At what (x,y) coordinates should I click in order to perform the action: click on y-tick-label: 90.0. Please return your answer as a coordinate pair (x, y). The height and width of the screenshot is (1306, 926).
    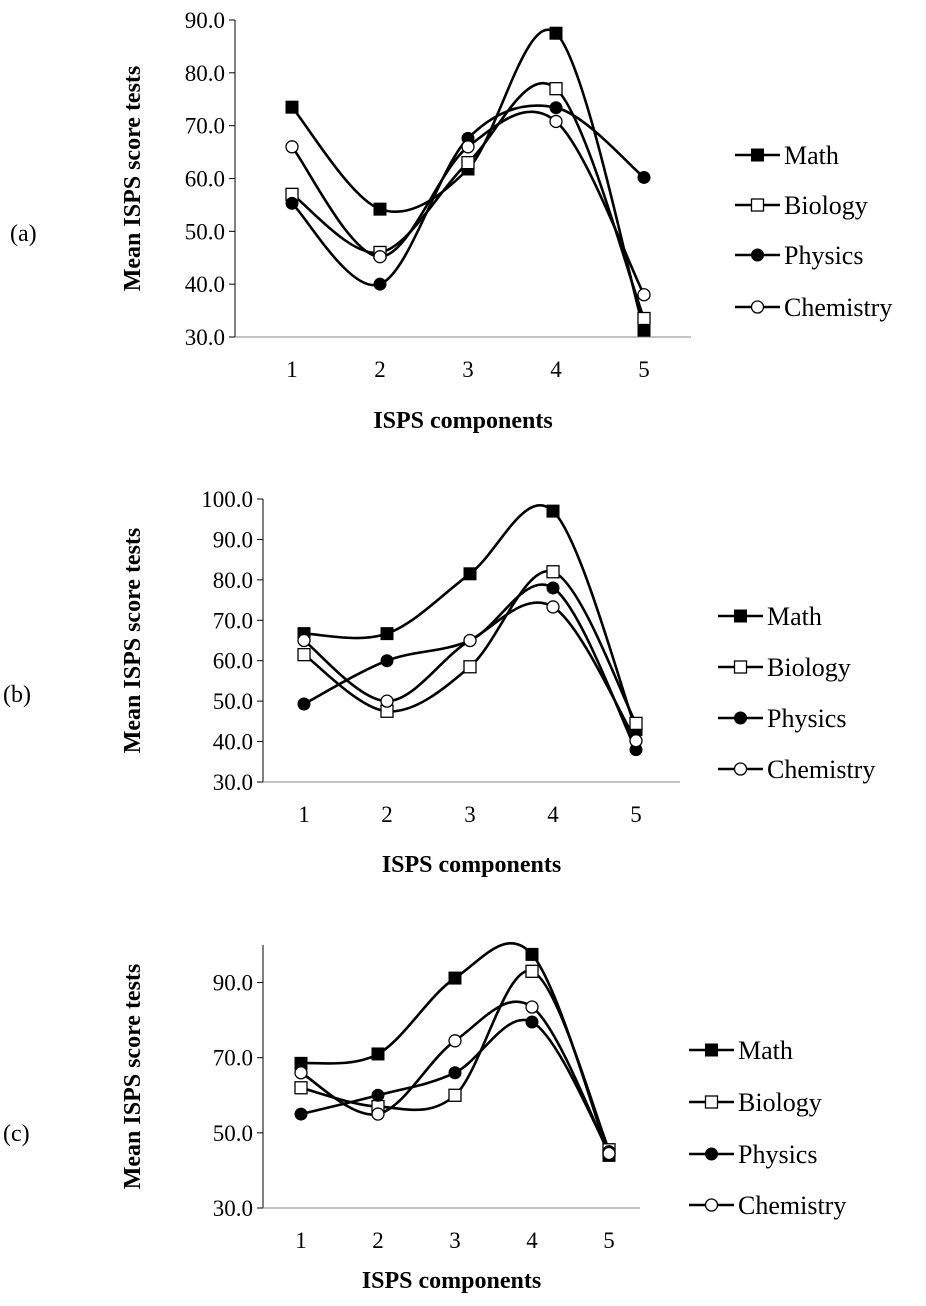
    Looking at the image, I should click on (233, 539).